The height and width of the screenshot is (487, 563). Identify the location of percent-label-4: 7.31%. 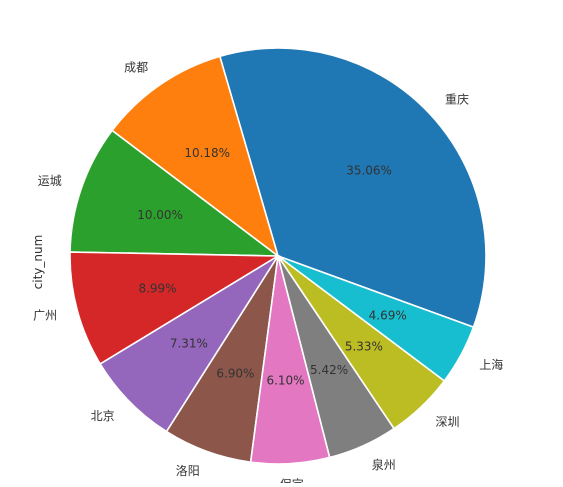
(189, 343).